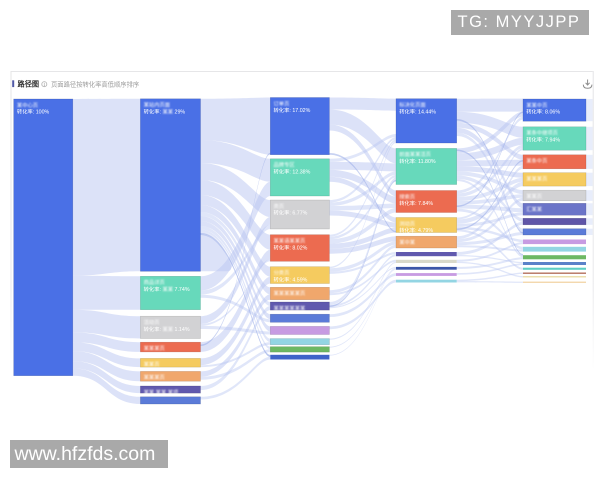 The height and width of the screenshot is (480, 600). What do you see at coordinates (27, 105) in the screenshot?
I see `svg-text: 某中心页` at bounding box center [27, 105].